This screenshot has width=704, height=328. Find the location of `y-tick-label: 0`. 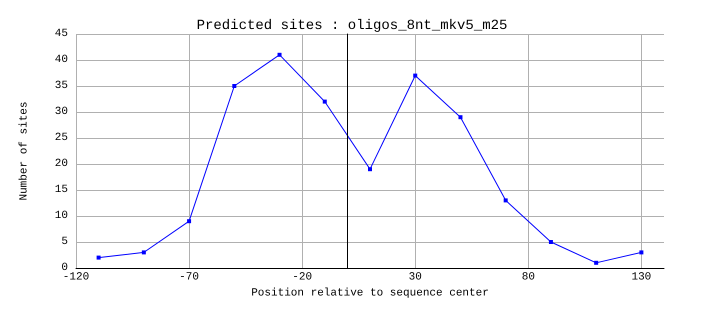

y-tick-label: 0 is located at coordinates (64, 268).